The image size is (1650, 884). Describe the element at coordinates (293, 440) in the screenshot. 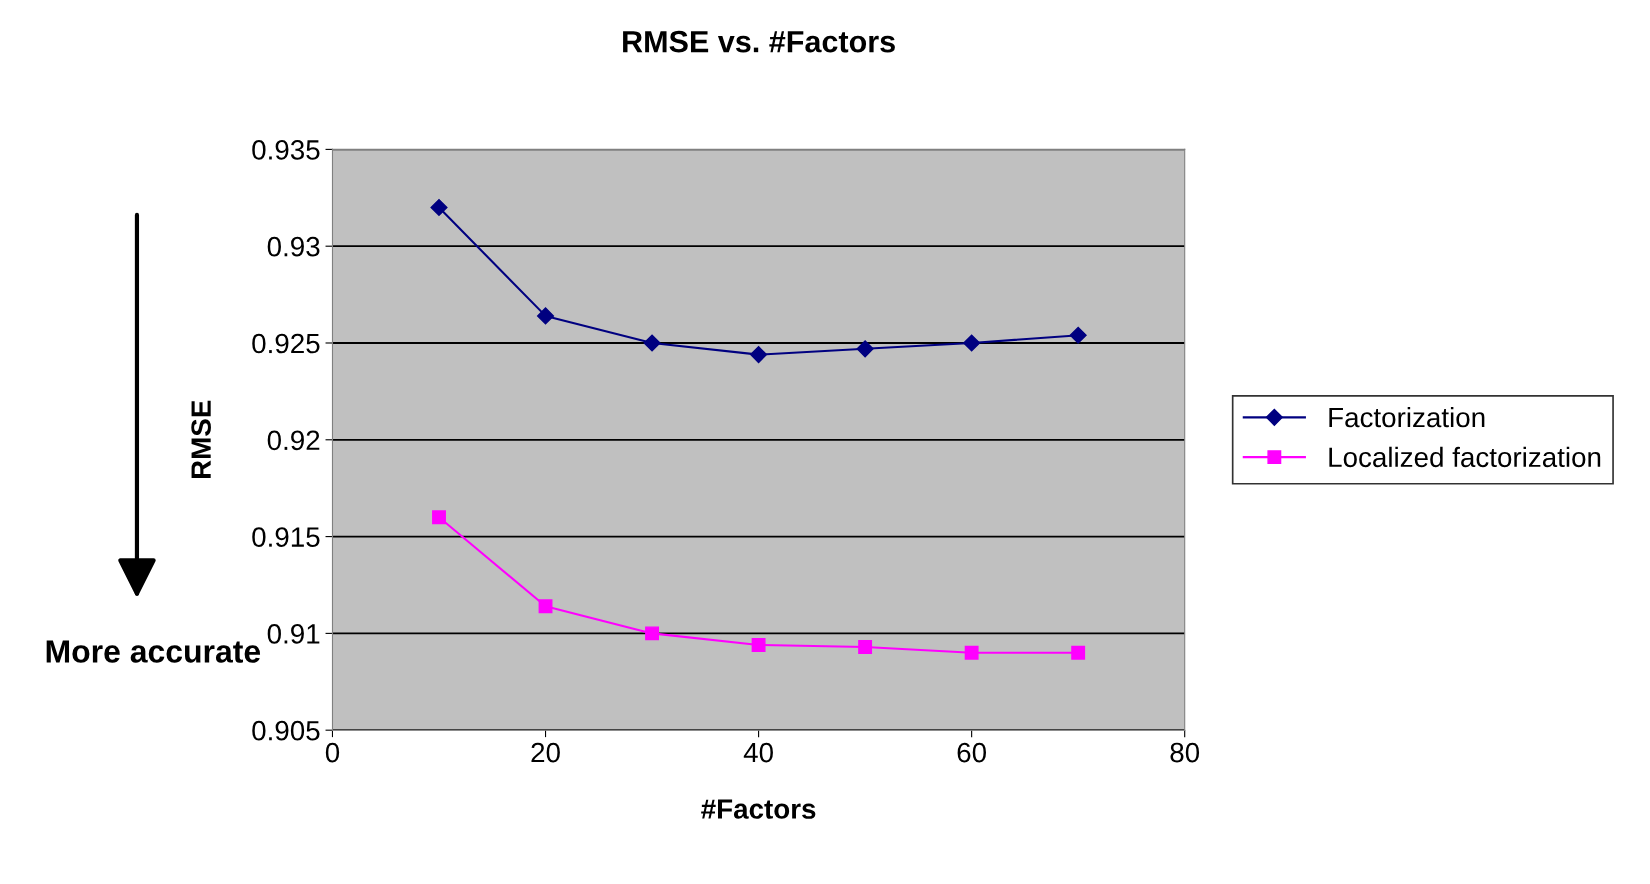

I see `y-tick-label: 0.92` at that location.